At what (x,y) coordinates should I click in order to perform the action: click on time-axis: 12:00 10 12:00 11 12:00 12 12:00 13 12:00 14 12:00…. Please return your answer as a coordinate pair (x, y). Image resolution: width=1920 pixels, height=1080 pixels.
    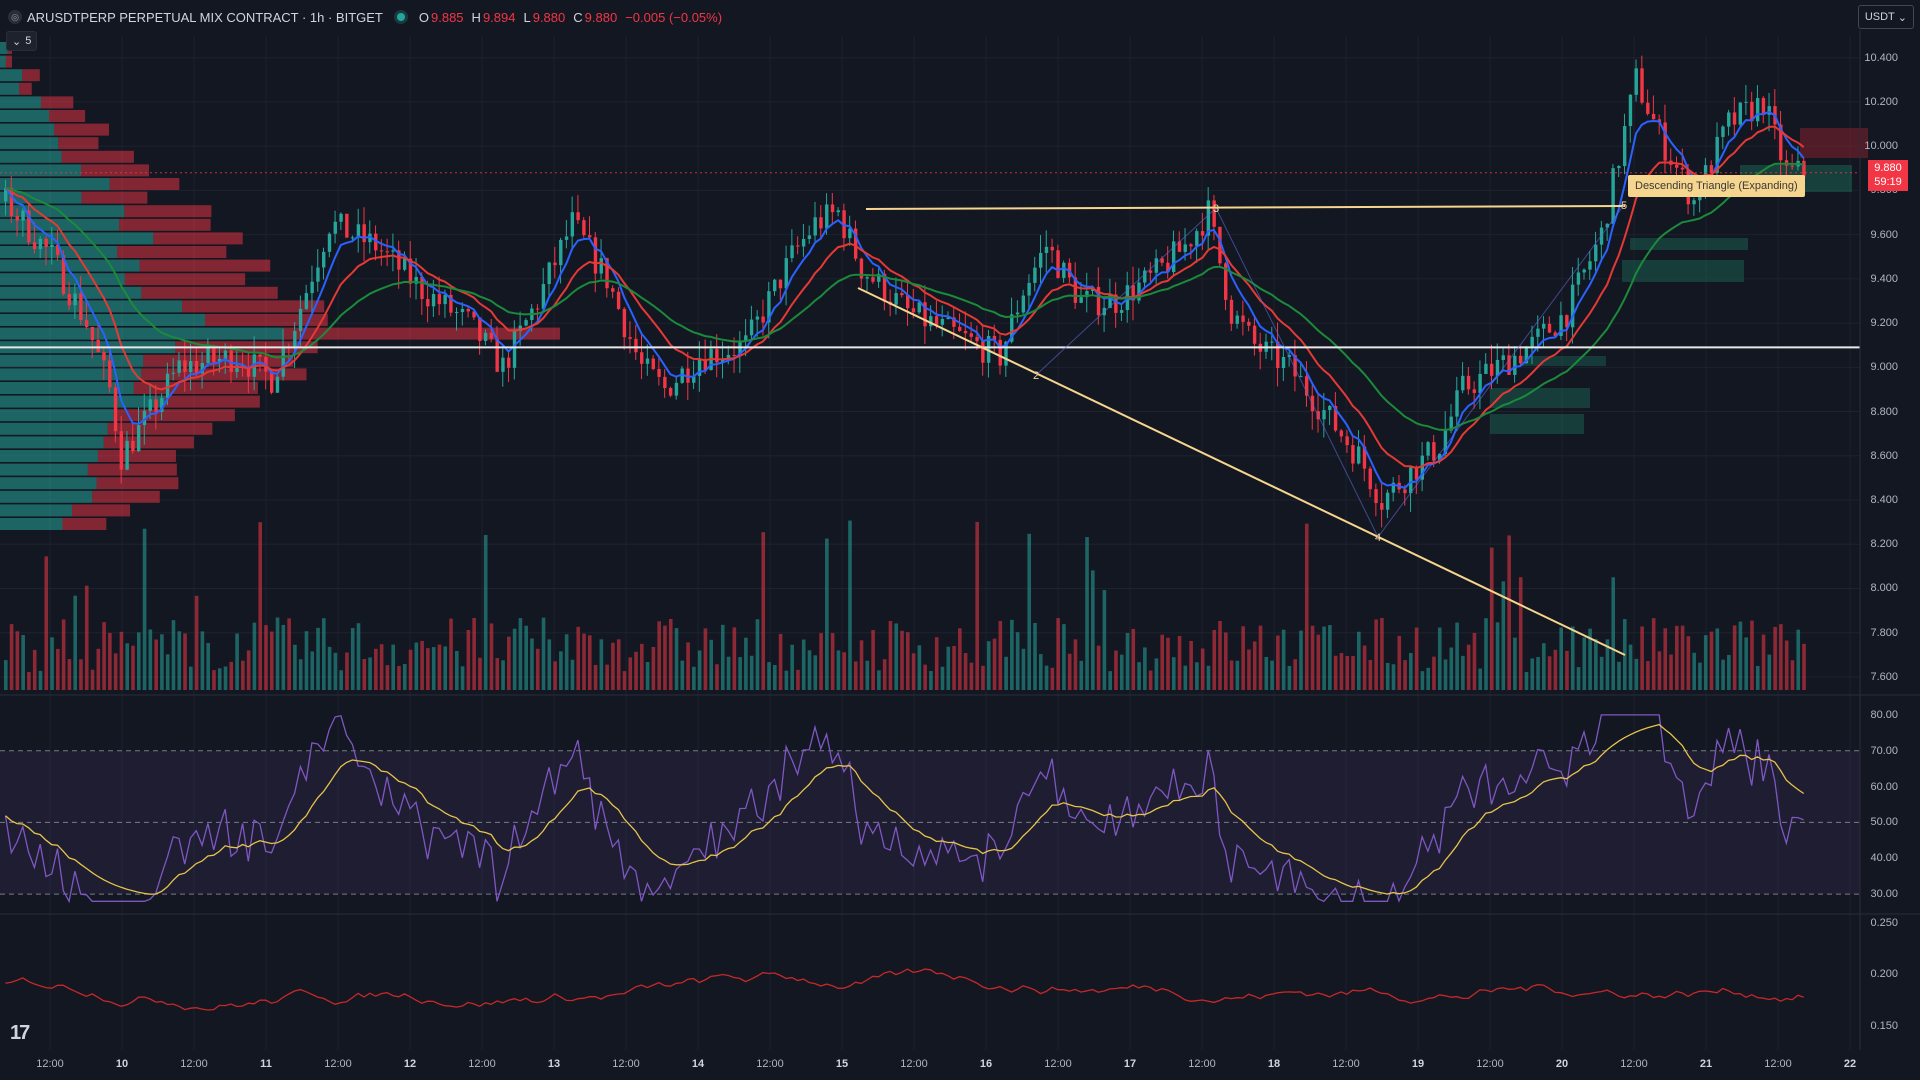
    Looking at the image, I should click on (960, 1065).